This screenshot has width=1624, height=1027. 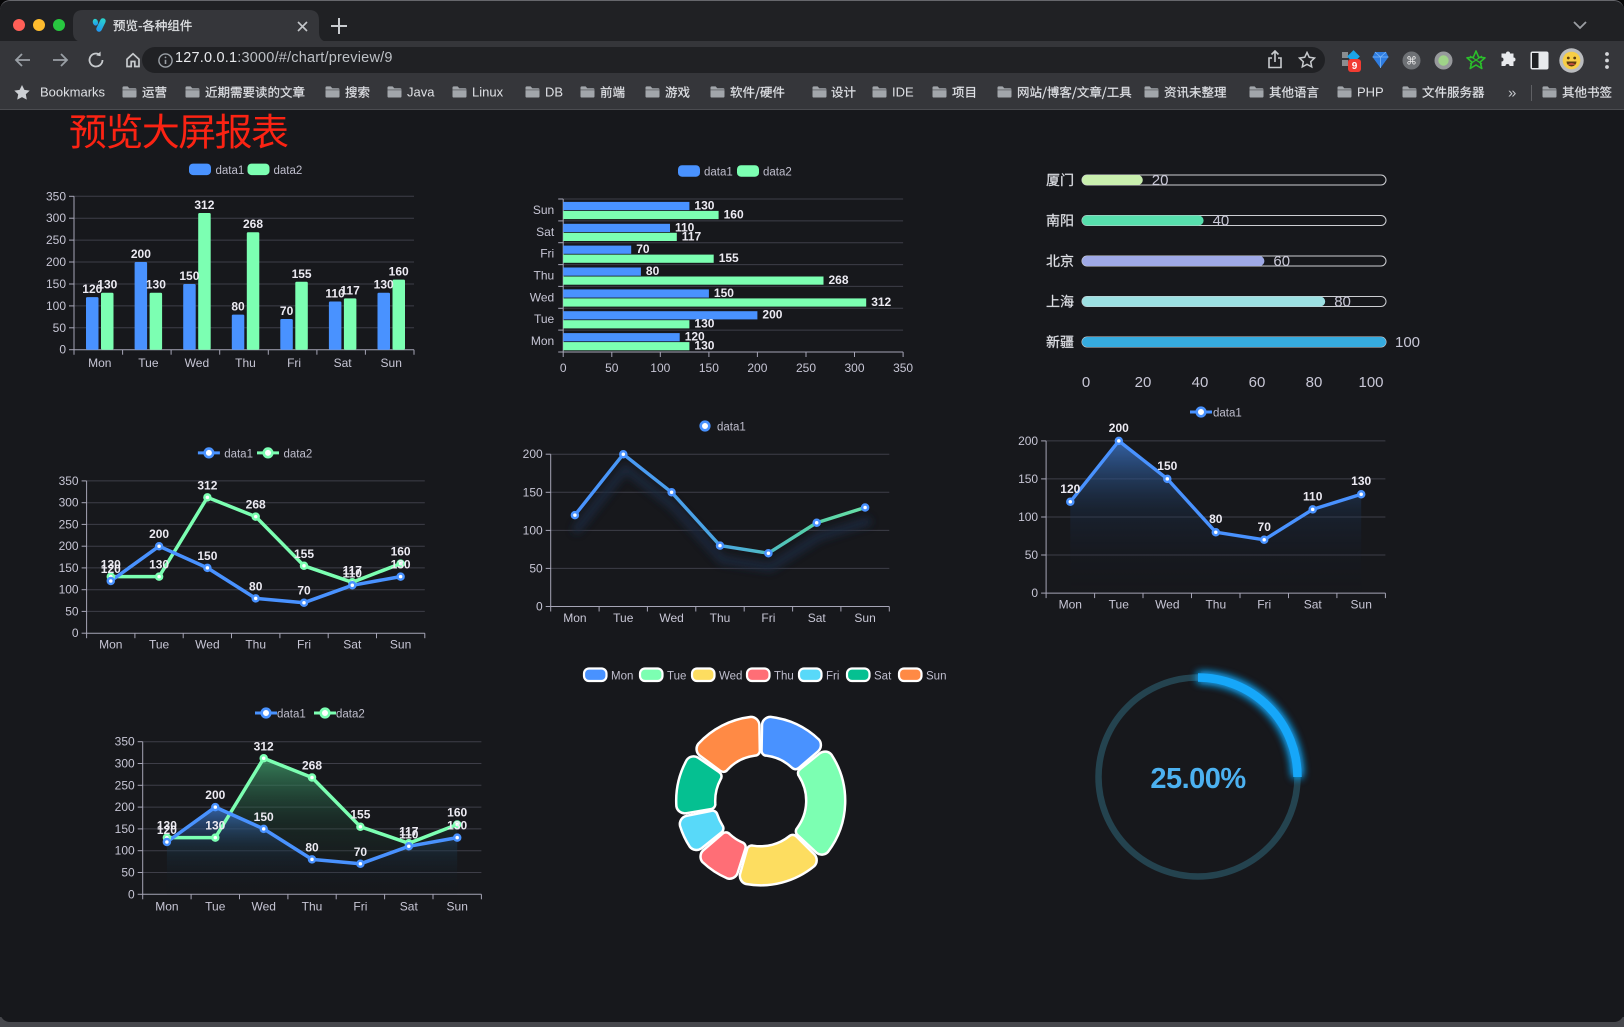 What do you see at coordinates (1370, 92) in the screenshot?
I see `svg-text: PHP` at bounding box center [1370, 92].